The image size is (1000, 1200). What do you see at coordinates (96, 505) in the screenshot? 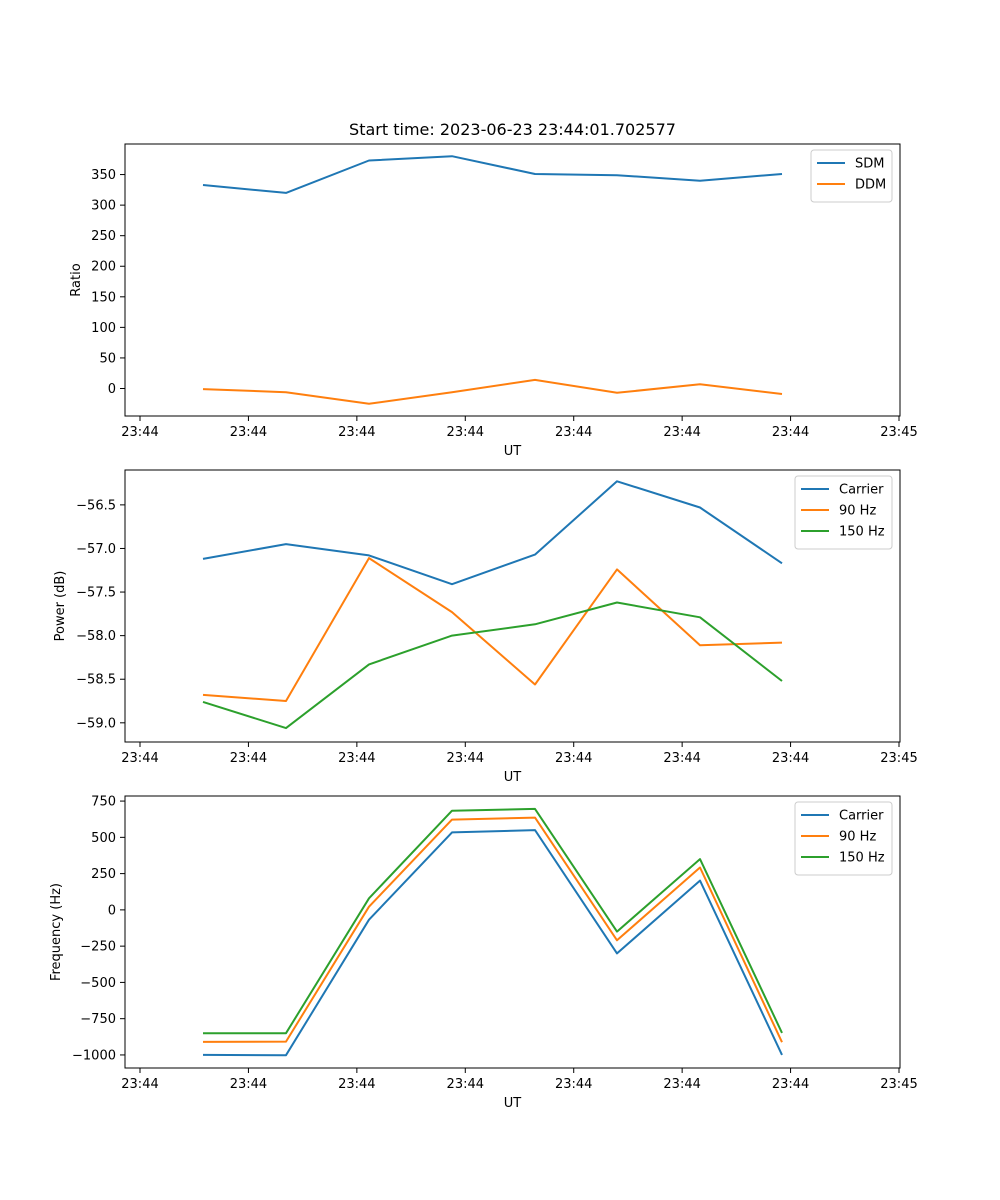
I see `y-tick-label: −56.5` at bounding box center [96, 505].